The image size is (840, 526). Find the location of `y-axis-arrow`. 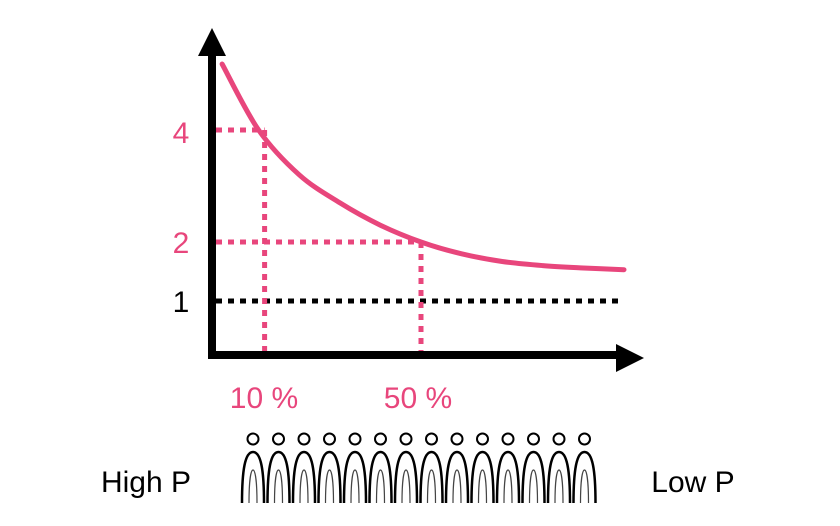

y-axis-arrow is located at coordinates (212, 42).